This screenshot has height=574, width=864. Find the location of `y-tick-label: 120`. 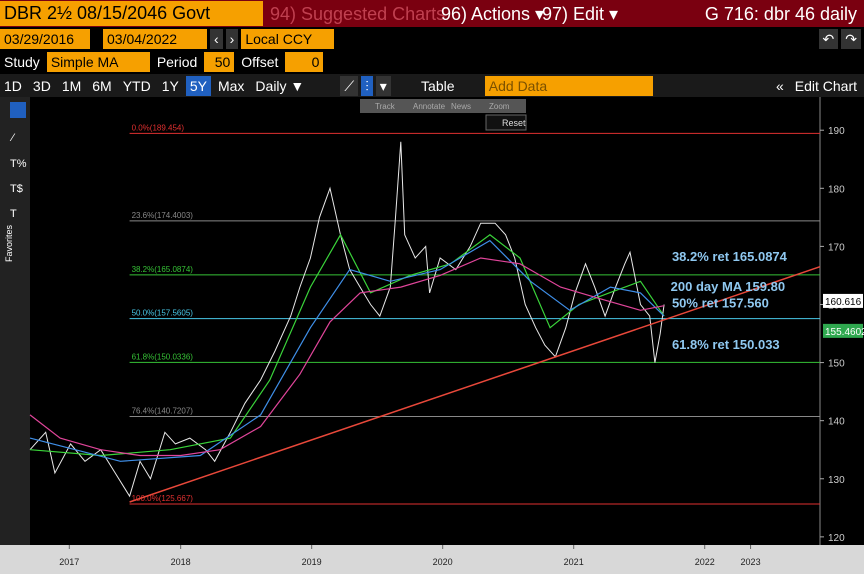

y-tick-label: 120 is located at coordinates (836, 538).